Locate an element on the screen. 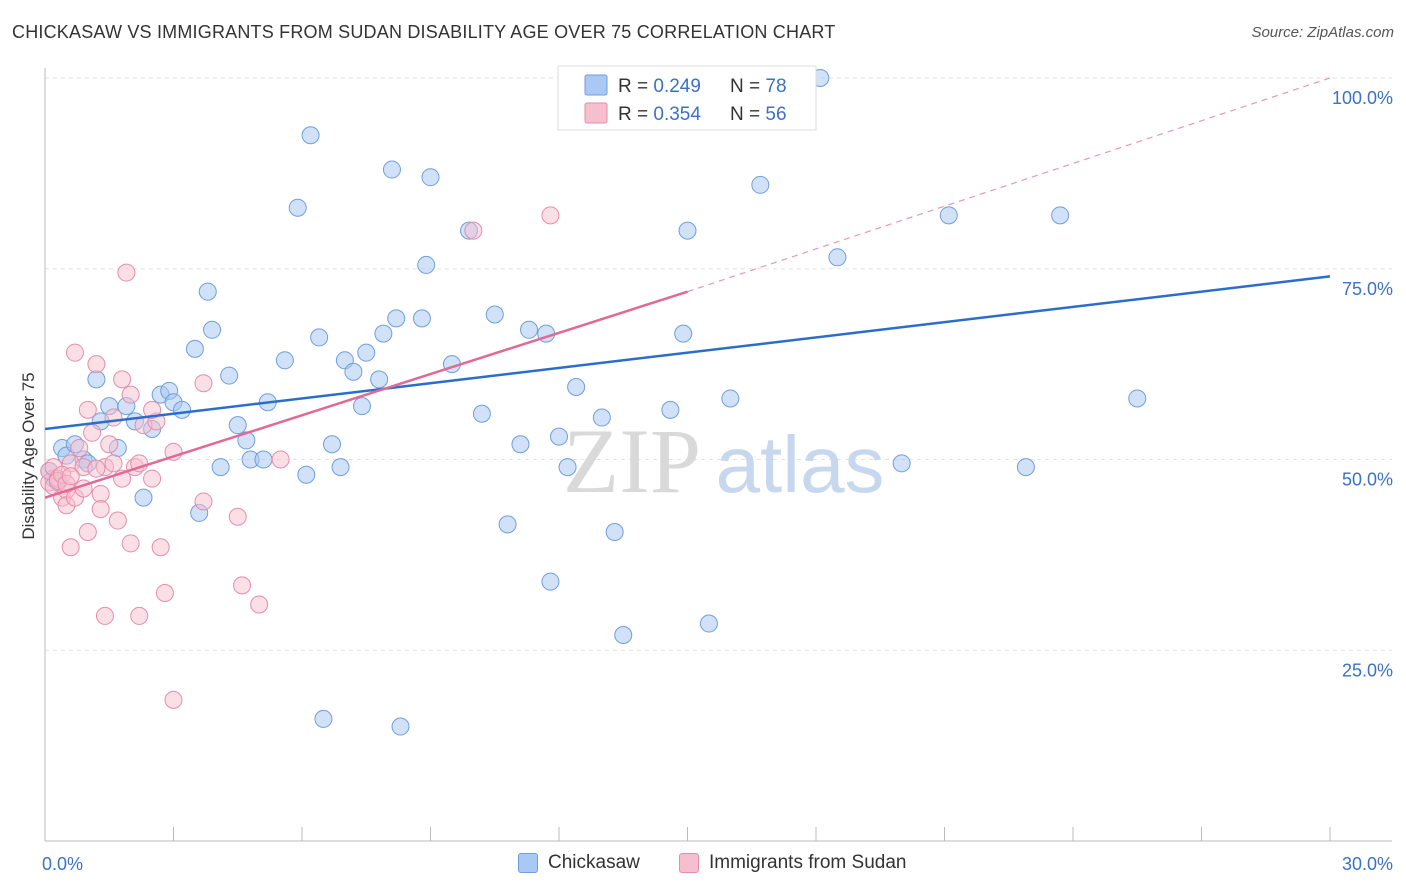 The height and width of the screenshot is (892, 1406). legend-item-sudan: Immigrants from Sudan is located at coordinates (792, 863).